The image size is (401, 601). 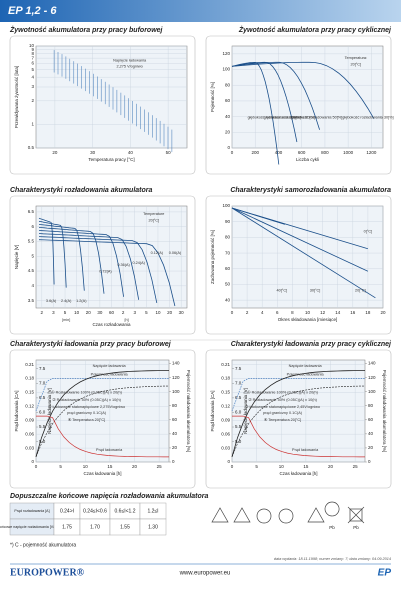 I want to click on annotation: głębokość rozładowania 80[%], so click(x=289, y=117).